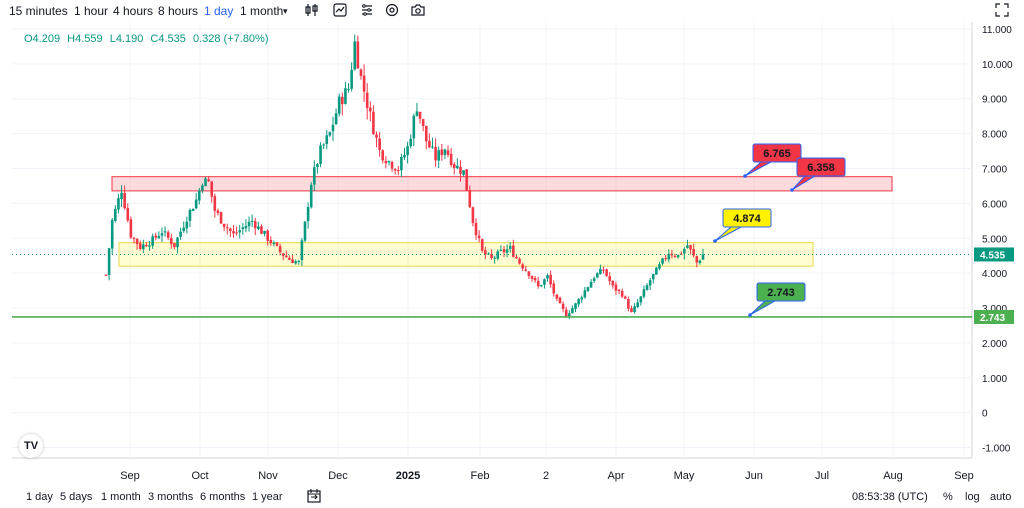  What do you see at coordinates (85, 39) in the screenshot?
I see `ohlc-high: H4.559` at bounding box center [85, 39].